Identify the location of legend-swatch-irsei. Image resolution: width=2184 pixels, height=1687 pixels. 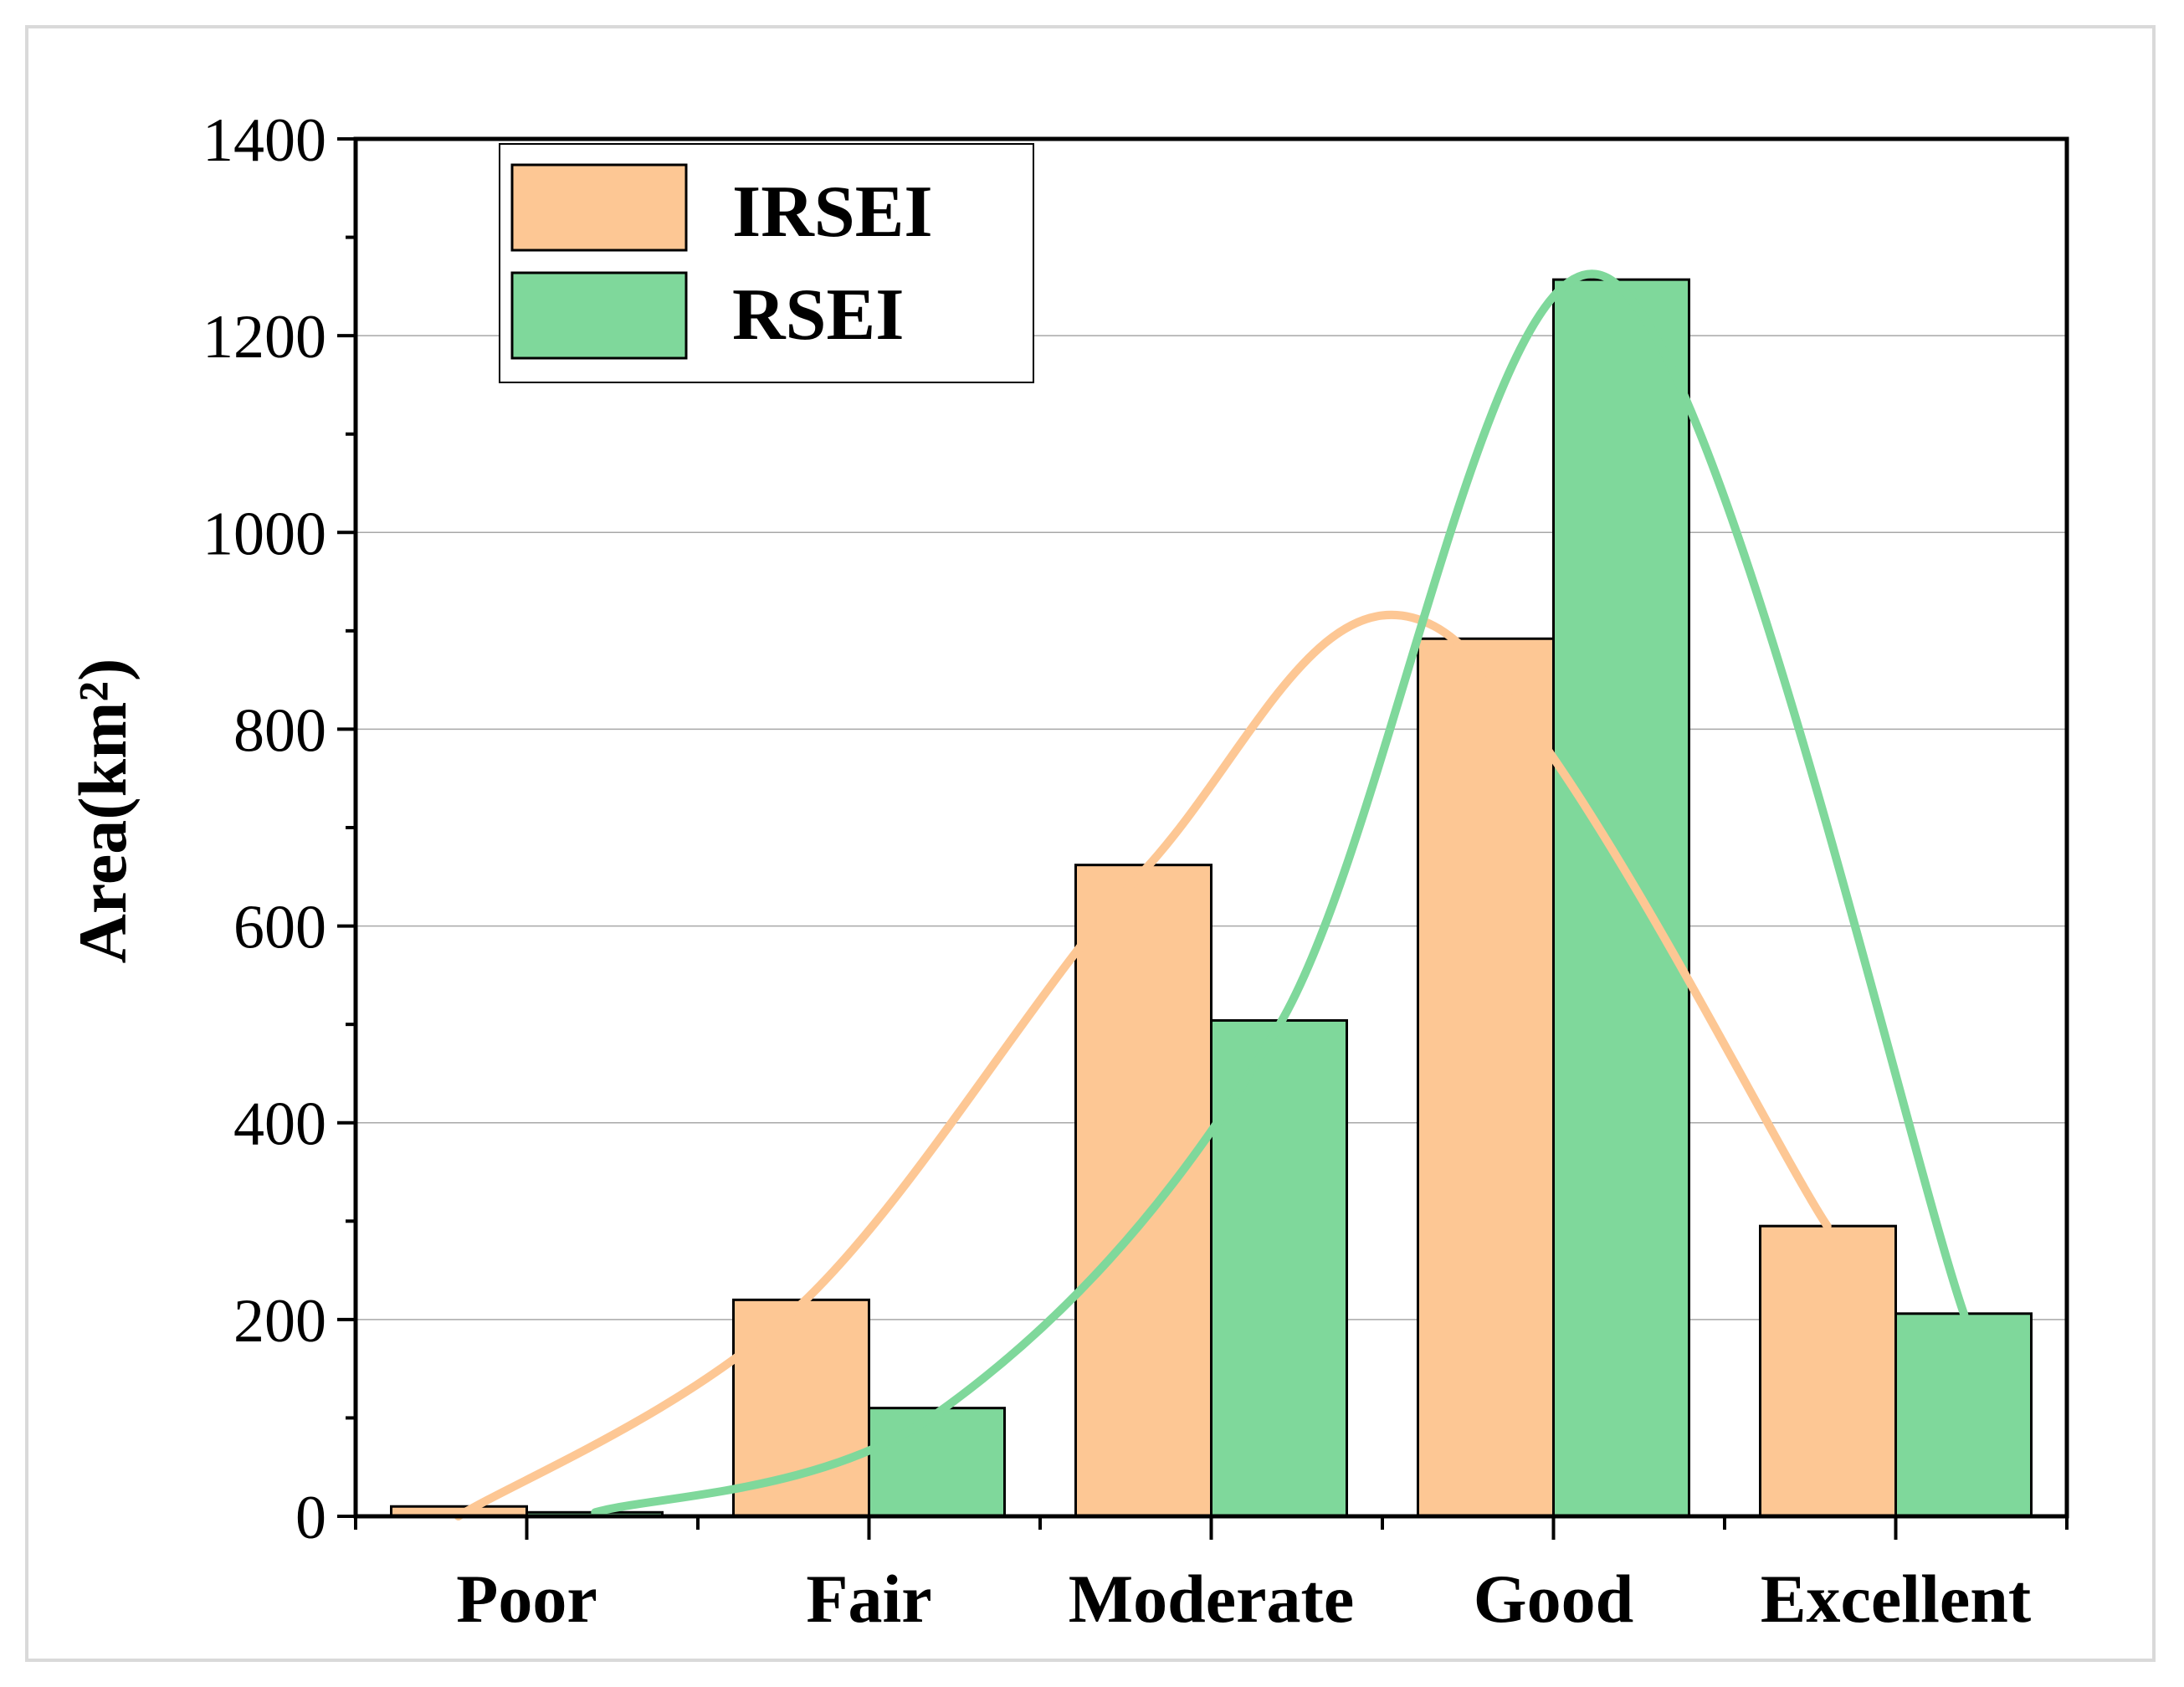
(599, 207).